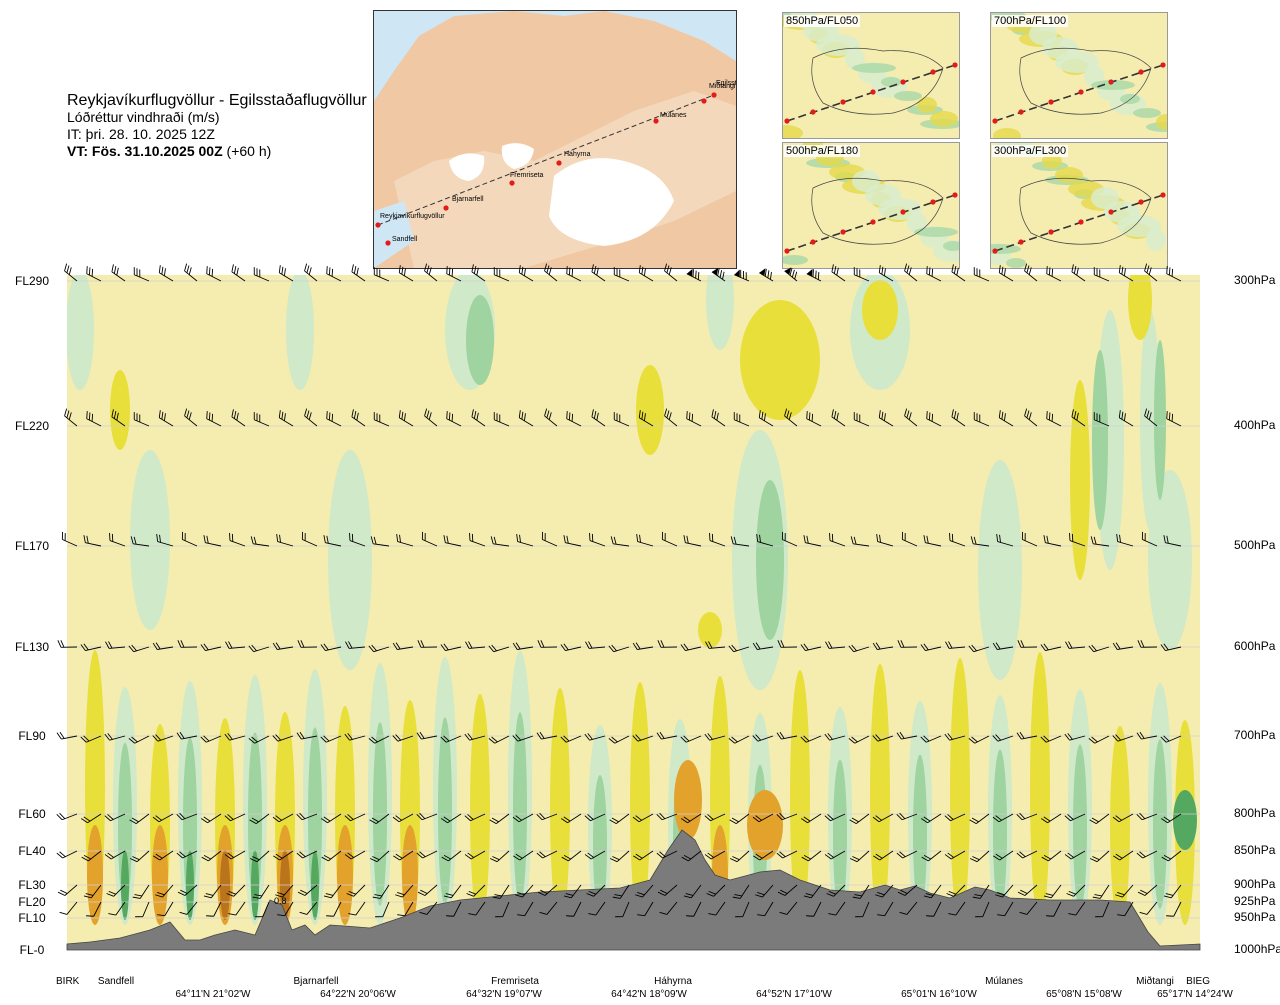  What do you see at coordinates (315, 817) in the screenshot?
I see `downdraft-core` at bounding box center [315, 817].